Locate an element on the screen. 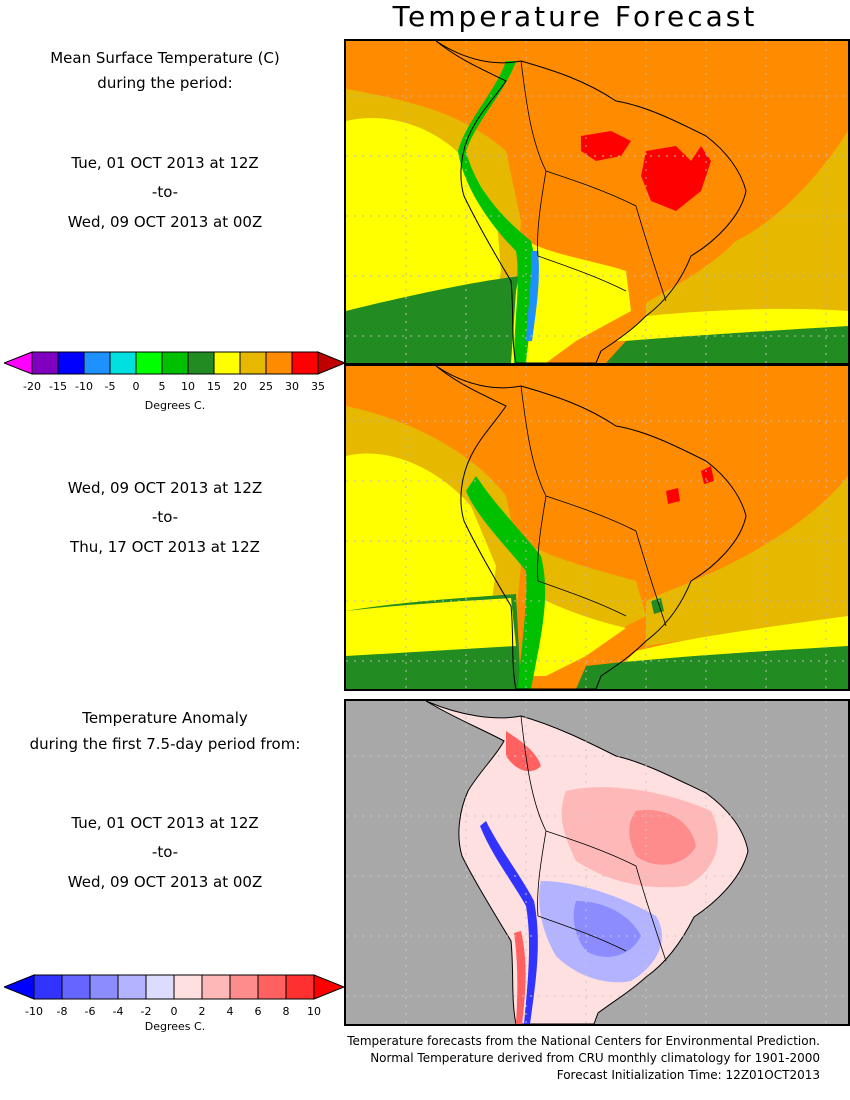 This screenshot has width=850, height=1100. anomaly-colorbar-graphic is located at coordinates (174, 987).